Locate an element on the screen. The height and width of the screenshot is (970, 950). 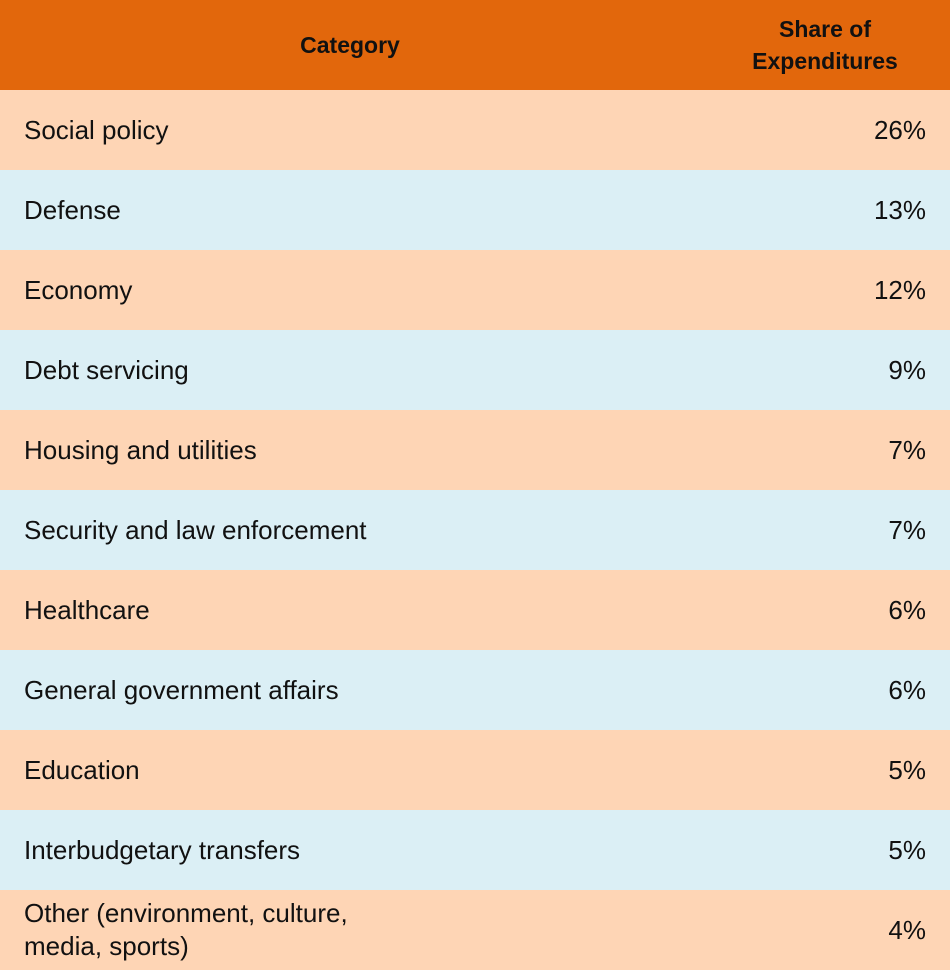
table-row: Housing and utilities 7% is located at coordinates (475, 450).